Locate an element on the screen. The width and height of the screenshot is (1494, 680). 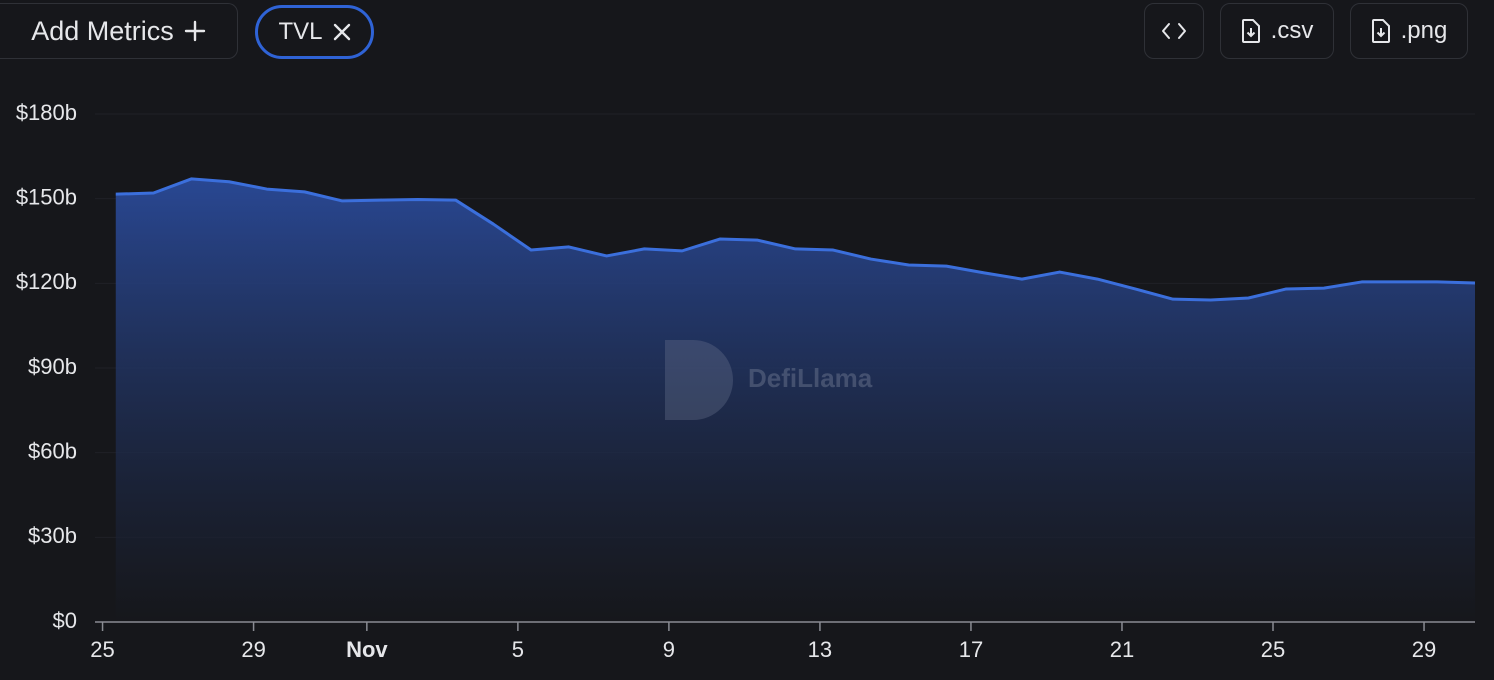
y-tick-label: $120b is located at coordinates (46, 281).